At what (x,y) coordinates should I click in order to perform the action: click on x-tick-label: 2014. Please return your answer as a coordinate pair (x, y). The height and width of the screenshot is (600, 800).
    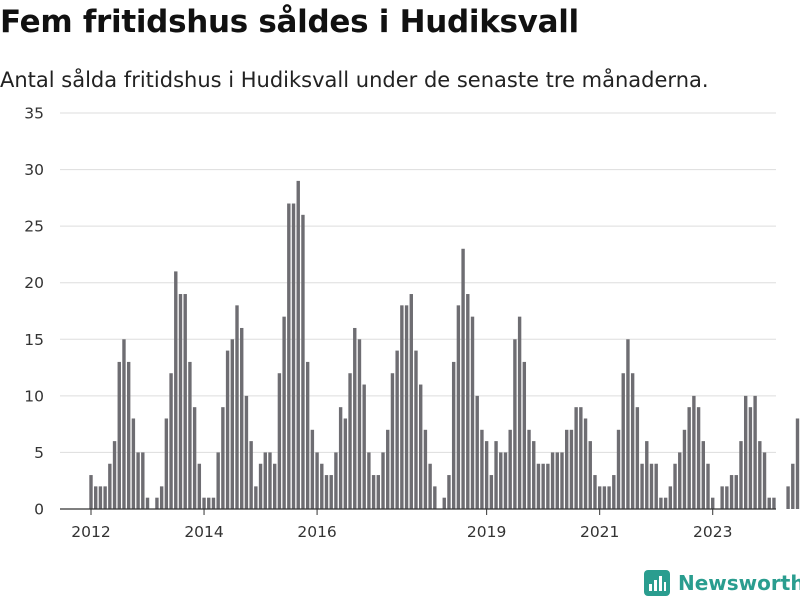
    Looking at the image, I should click on (203, 532).